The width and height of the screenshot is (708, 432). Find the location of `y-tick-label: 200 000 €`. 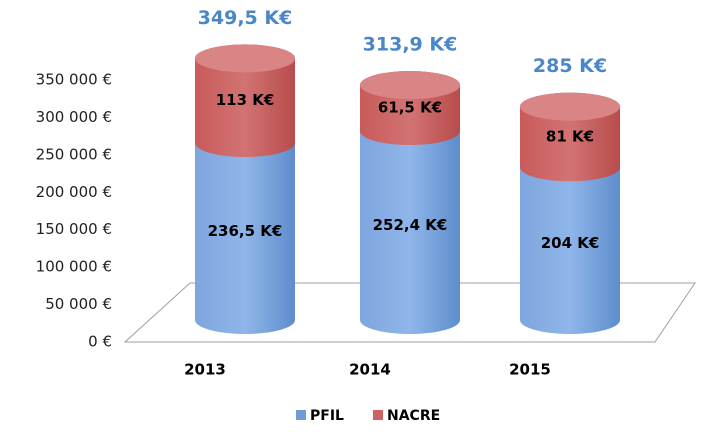

y-tick-label: 200 000 € is located at coordinates (74, 192).